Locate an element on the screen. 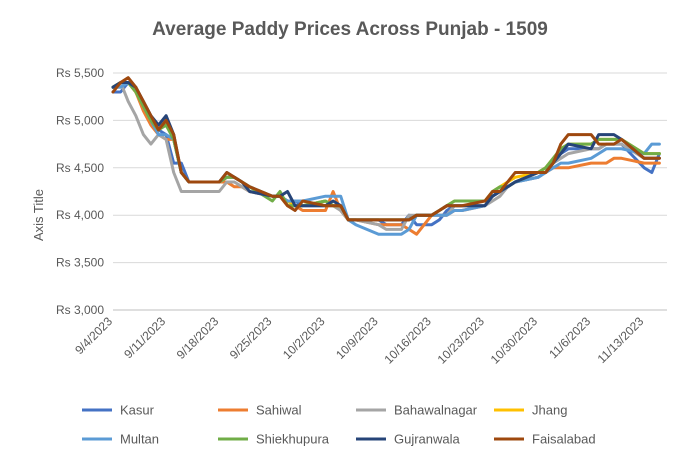 This screenshot has width=700, height=468. x-tick-label: 9/4/2023 is located at coordinates (93, 335).